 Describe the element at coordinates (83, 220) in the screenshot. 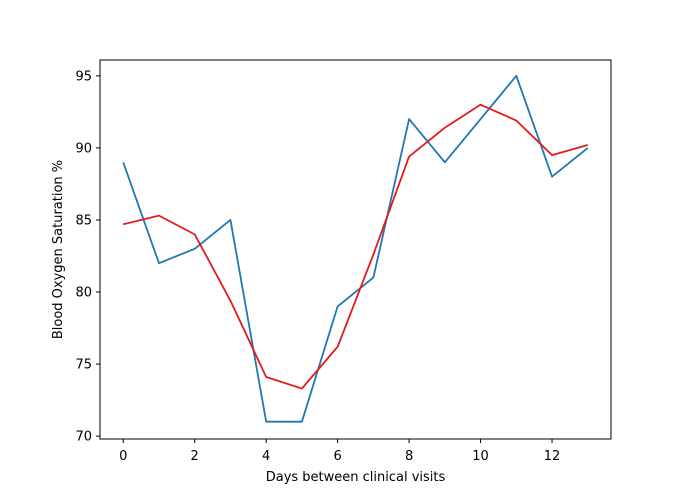

I see `y-tick-label: 85` at that location.